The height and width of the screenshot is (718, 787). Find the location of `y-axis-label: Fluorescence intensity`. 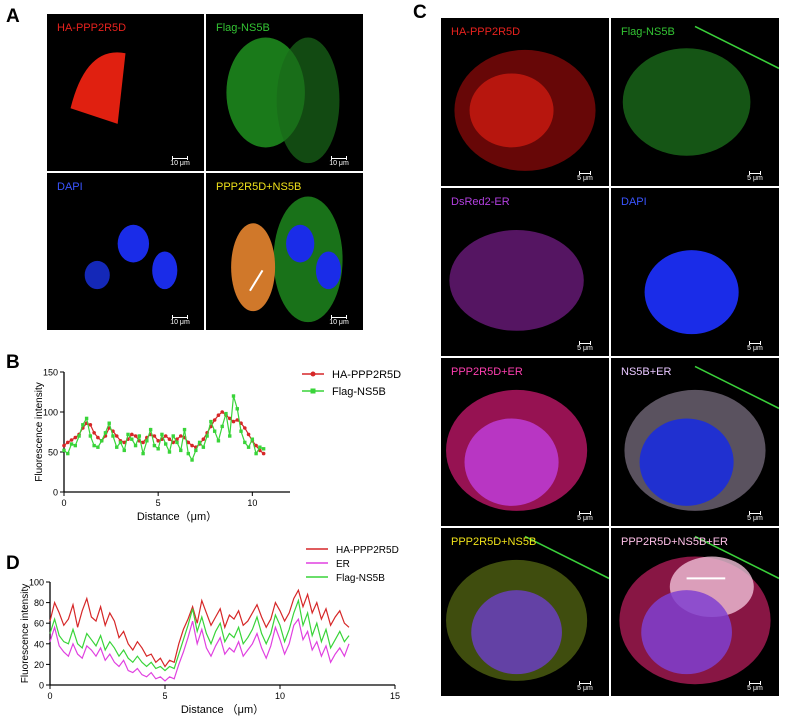

y-axis-label: Fluorescence intensity is located at coordinates (25, 634).